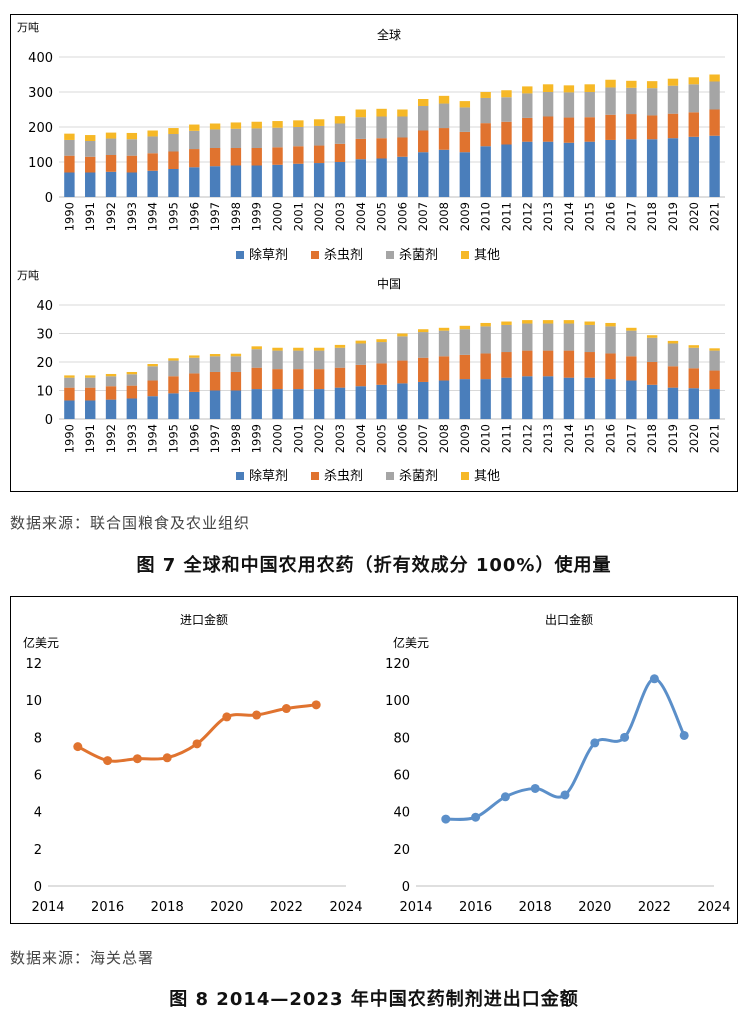 This screenshot has width=748, height=1016. Describe the element at coordinates (590, 216) in the screenshot. I see `x-tick-label: 2015` at that location.